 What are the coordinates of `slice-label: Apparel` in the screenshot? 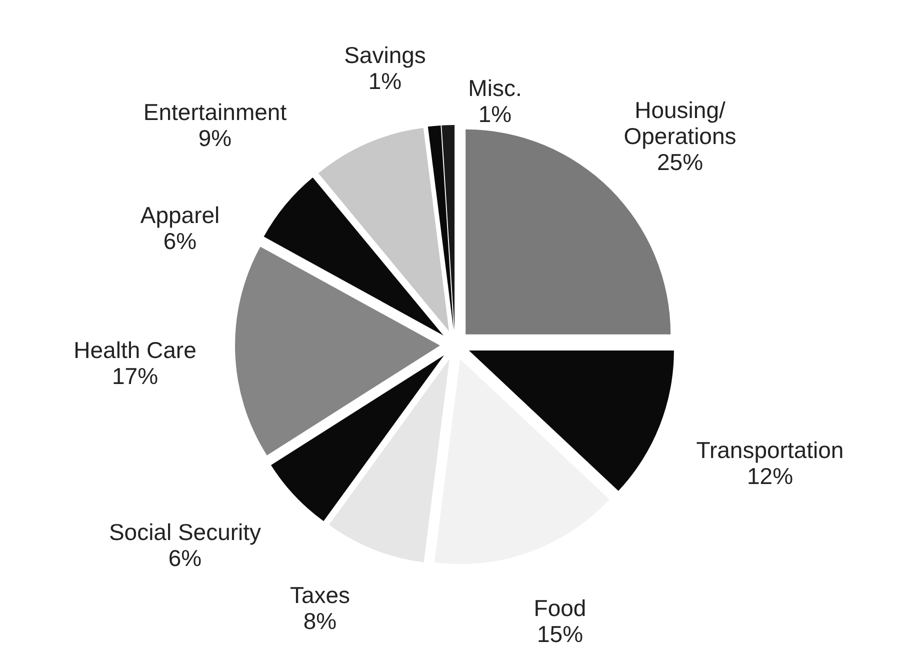 It's located at (180, 215).